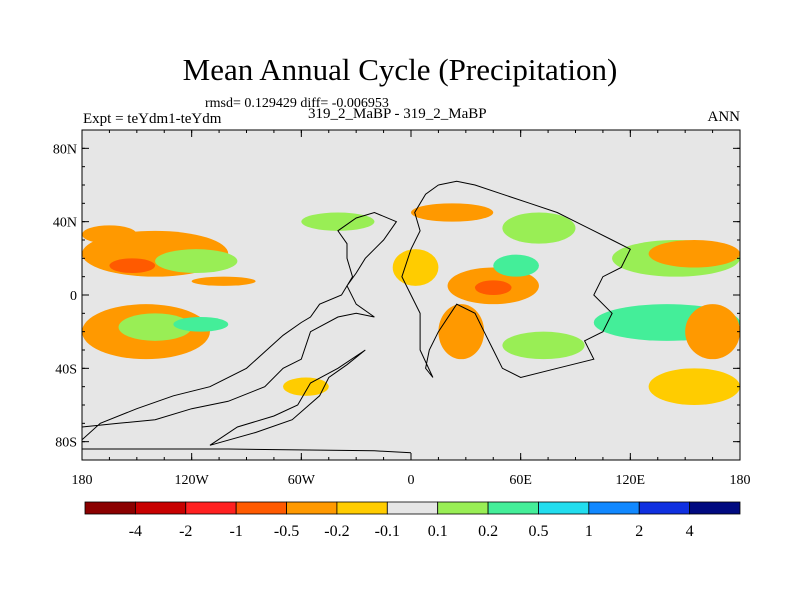 The width and height of the screenshot is (800, 600). I want to click on anomaly-west-pacific-south-orange, so click(712, 332).